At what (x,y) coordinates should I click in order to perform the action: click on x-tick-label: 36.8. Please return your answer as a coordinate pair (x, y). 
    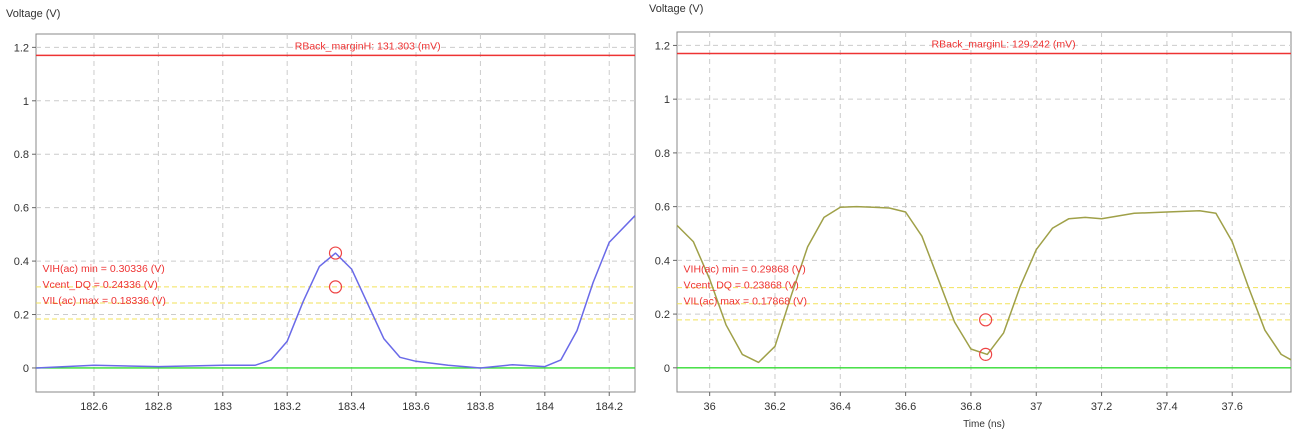
    Looking at the image, I should click on (970, 407).